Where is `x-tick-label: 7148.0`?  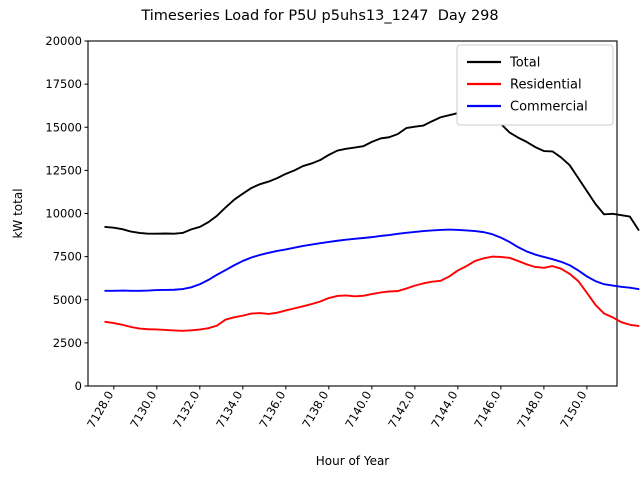 x-tick-label: 7148.0 is located at coordinates (530, 410).